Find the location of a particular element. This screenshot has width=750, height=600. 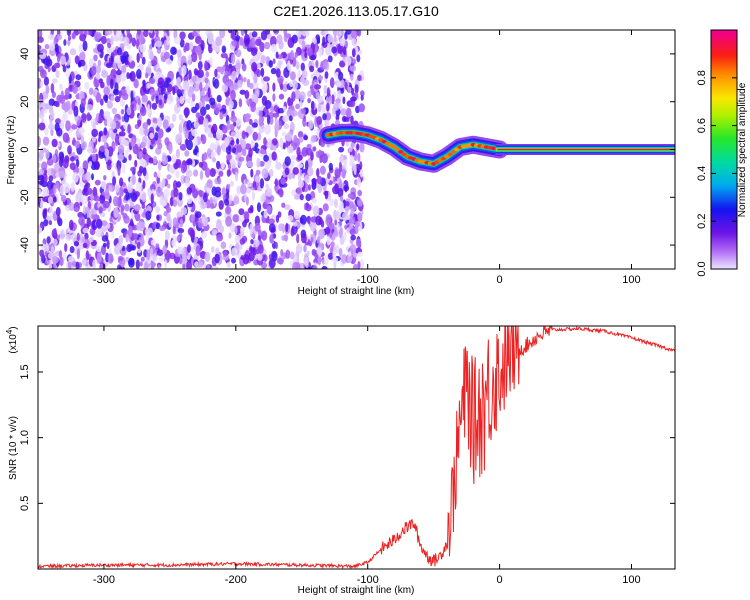

y-tick-label: -20 is located at coordinates (25, 197).